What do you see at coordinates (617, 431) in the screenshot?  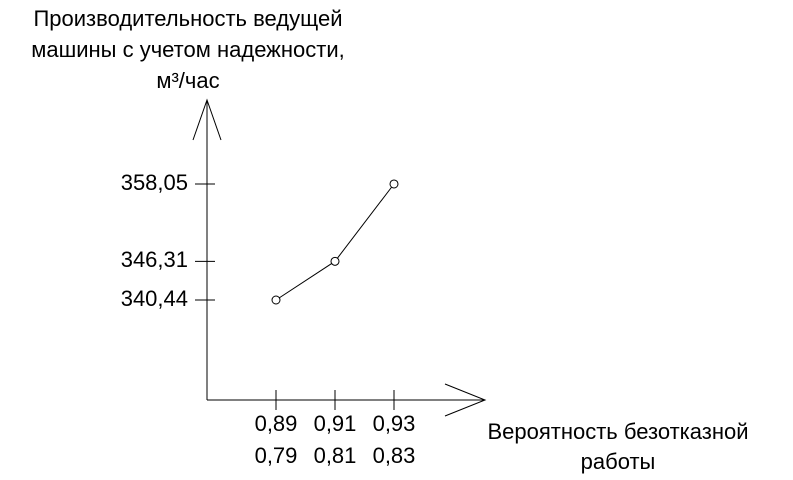 I see `x-axis-label: Вероятность безотказной` at bounding box center [617, 431].